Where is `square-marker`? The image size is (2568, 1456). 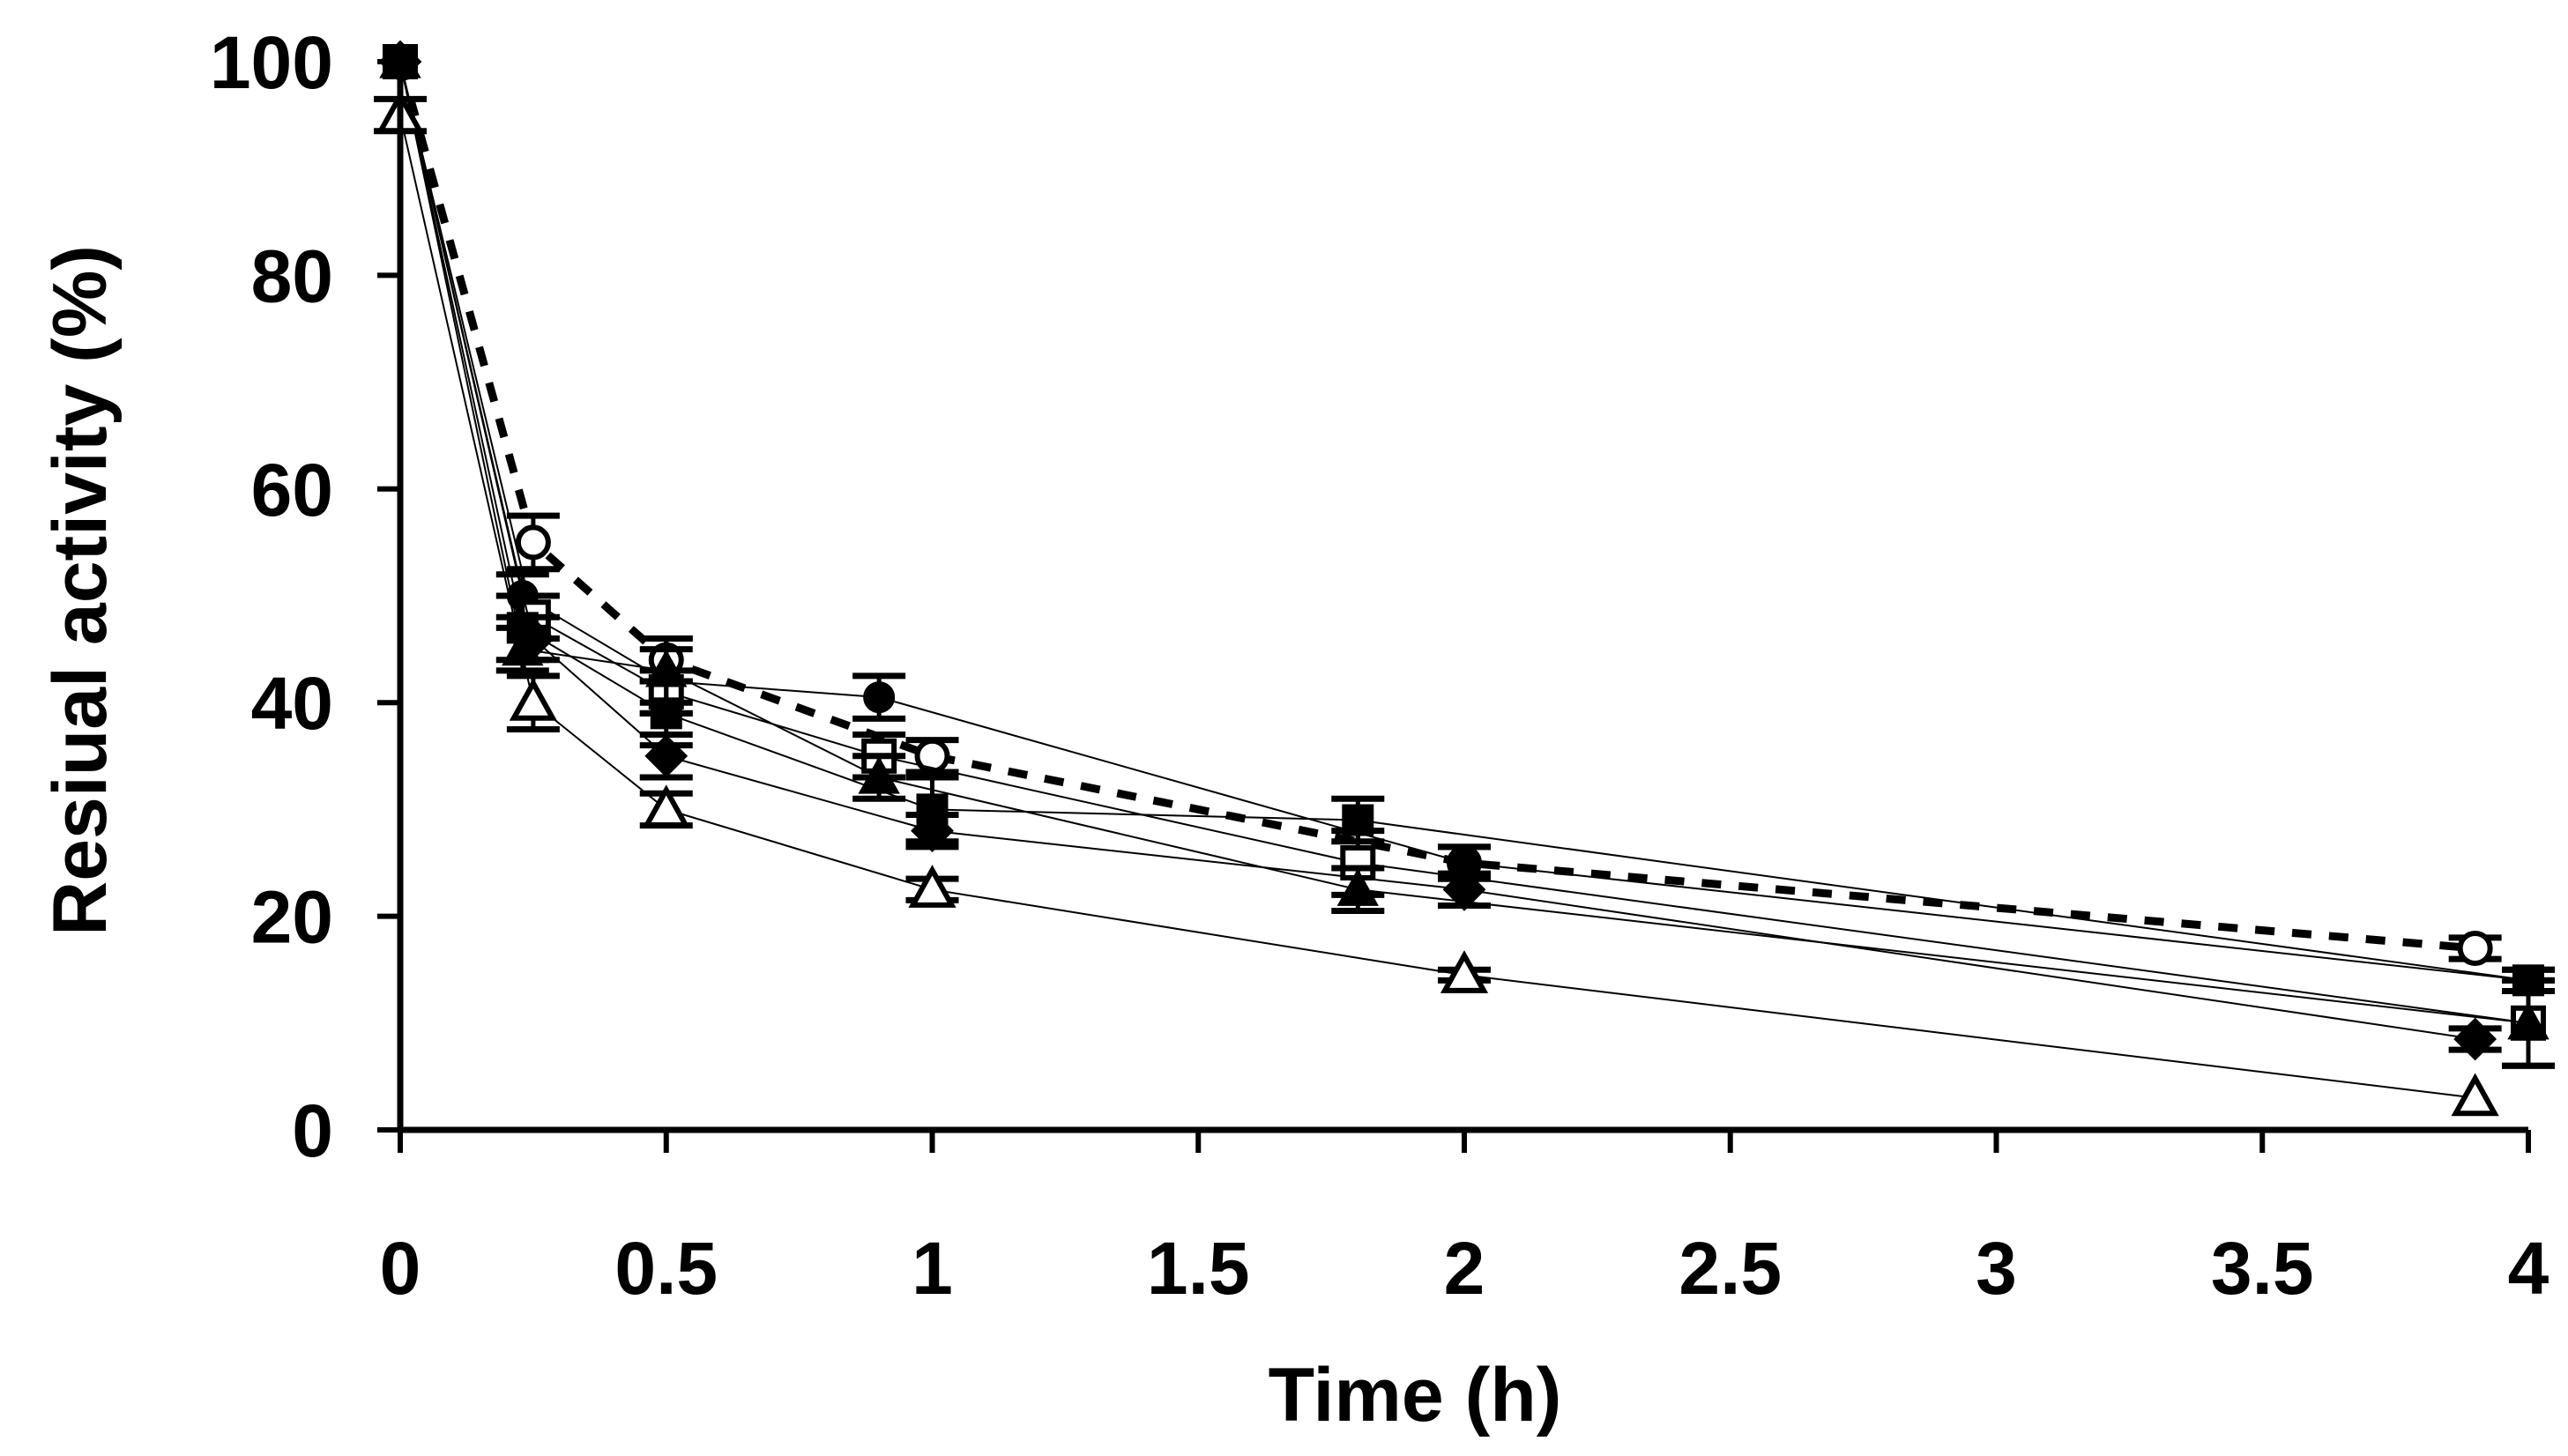 square-marker is located at coordinates (1358, 820).